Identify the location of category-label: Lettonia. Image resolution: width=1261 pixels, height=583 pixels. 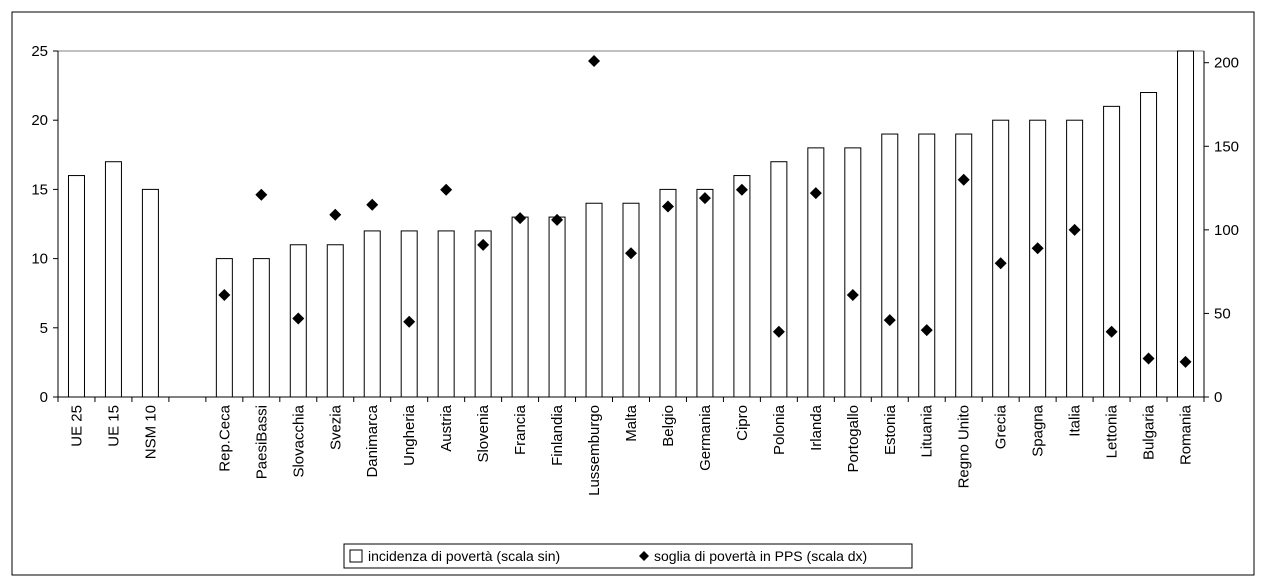
(1112, 431).